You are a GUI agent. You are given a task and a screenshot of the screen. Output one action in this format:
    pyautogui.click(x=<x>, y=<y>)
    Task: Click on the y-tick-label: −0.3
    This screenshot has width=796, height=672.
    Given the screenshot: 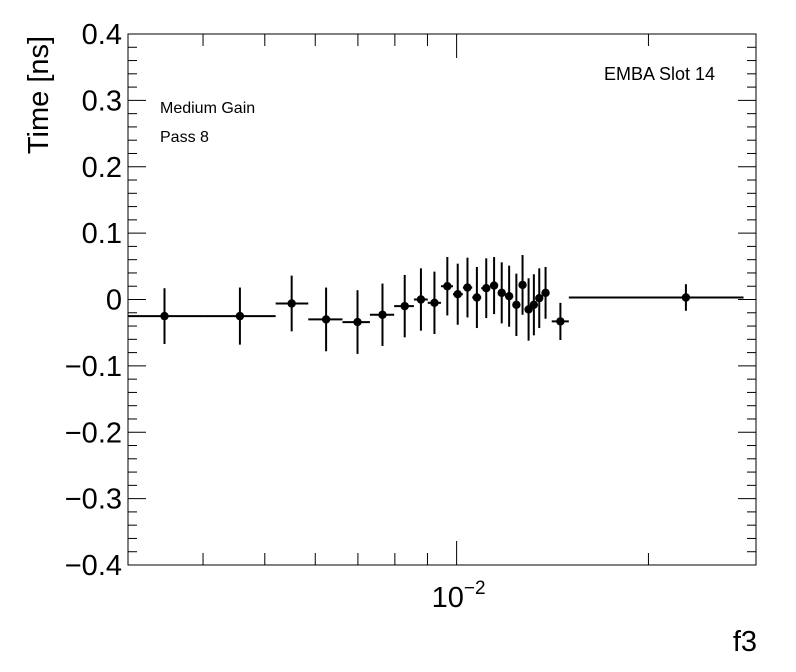 What is the action you would take?
    pyautogui.click(x=93, y=500)
    